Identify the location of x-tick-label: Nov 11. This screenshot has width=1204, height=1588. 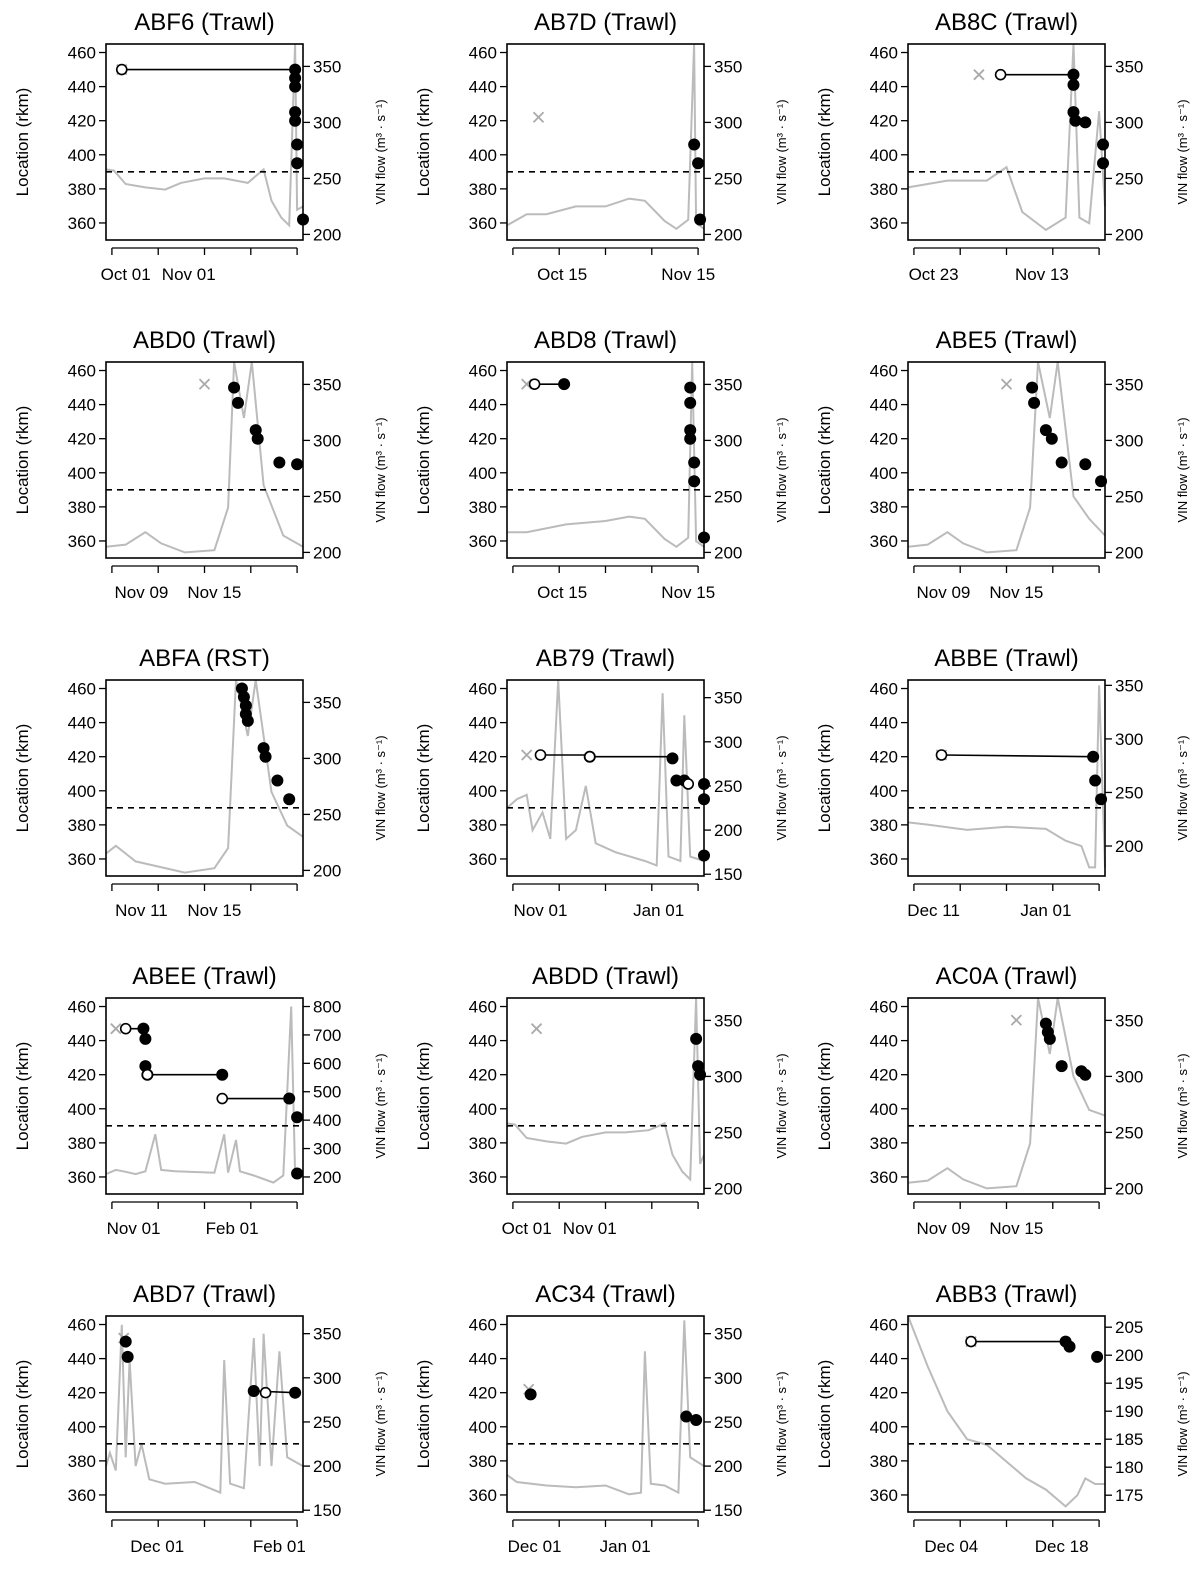
(141, 910).